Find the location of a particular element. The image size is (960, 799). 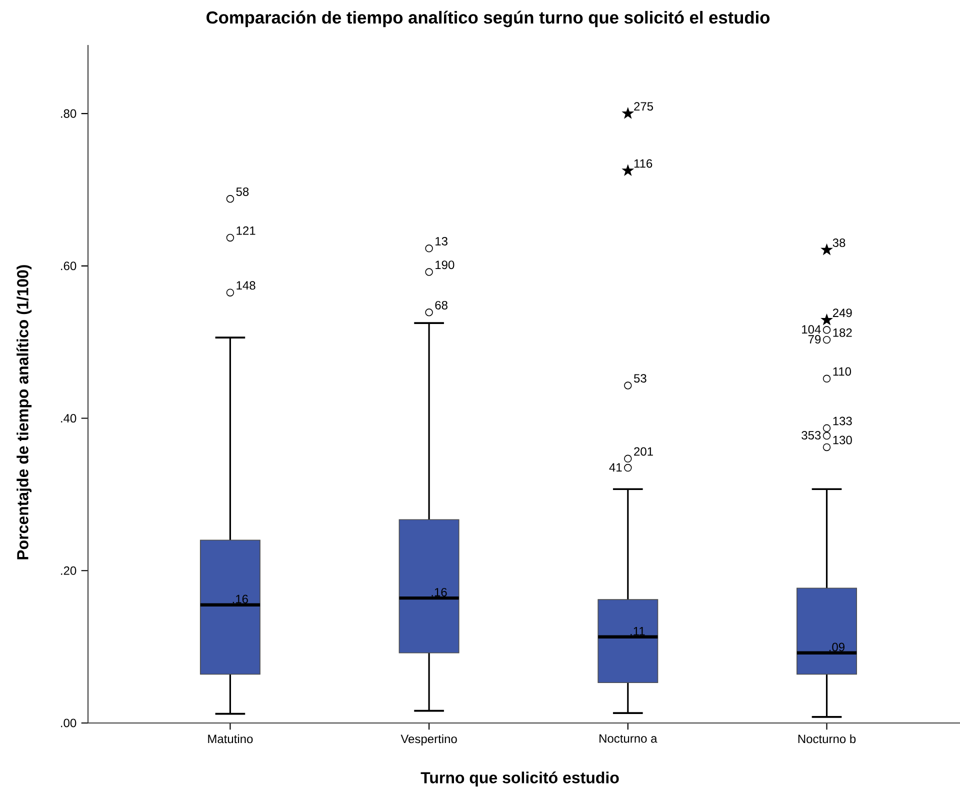

y-axis-title: Porcentajde de tiempo analítico (1/100) is located at coordinates (24, 412).